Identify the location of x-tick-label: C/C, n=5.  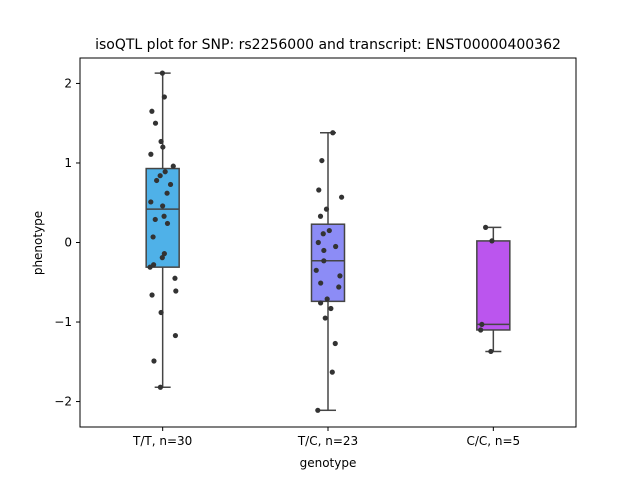
(493, 441).